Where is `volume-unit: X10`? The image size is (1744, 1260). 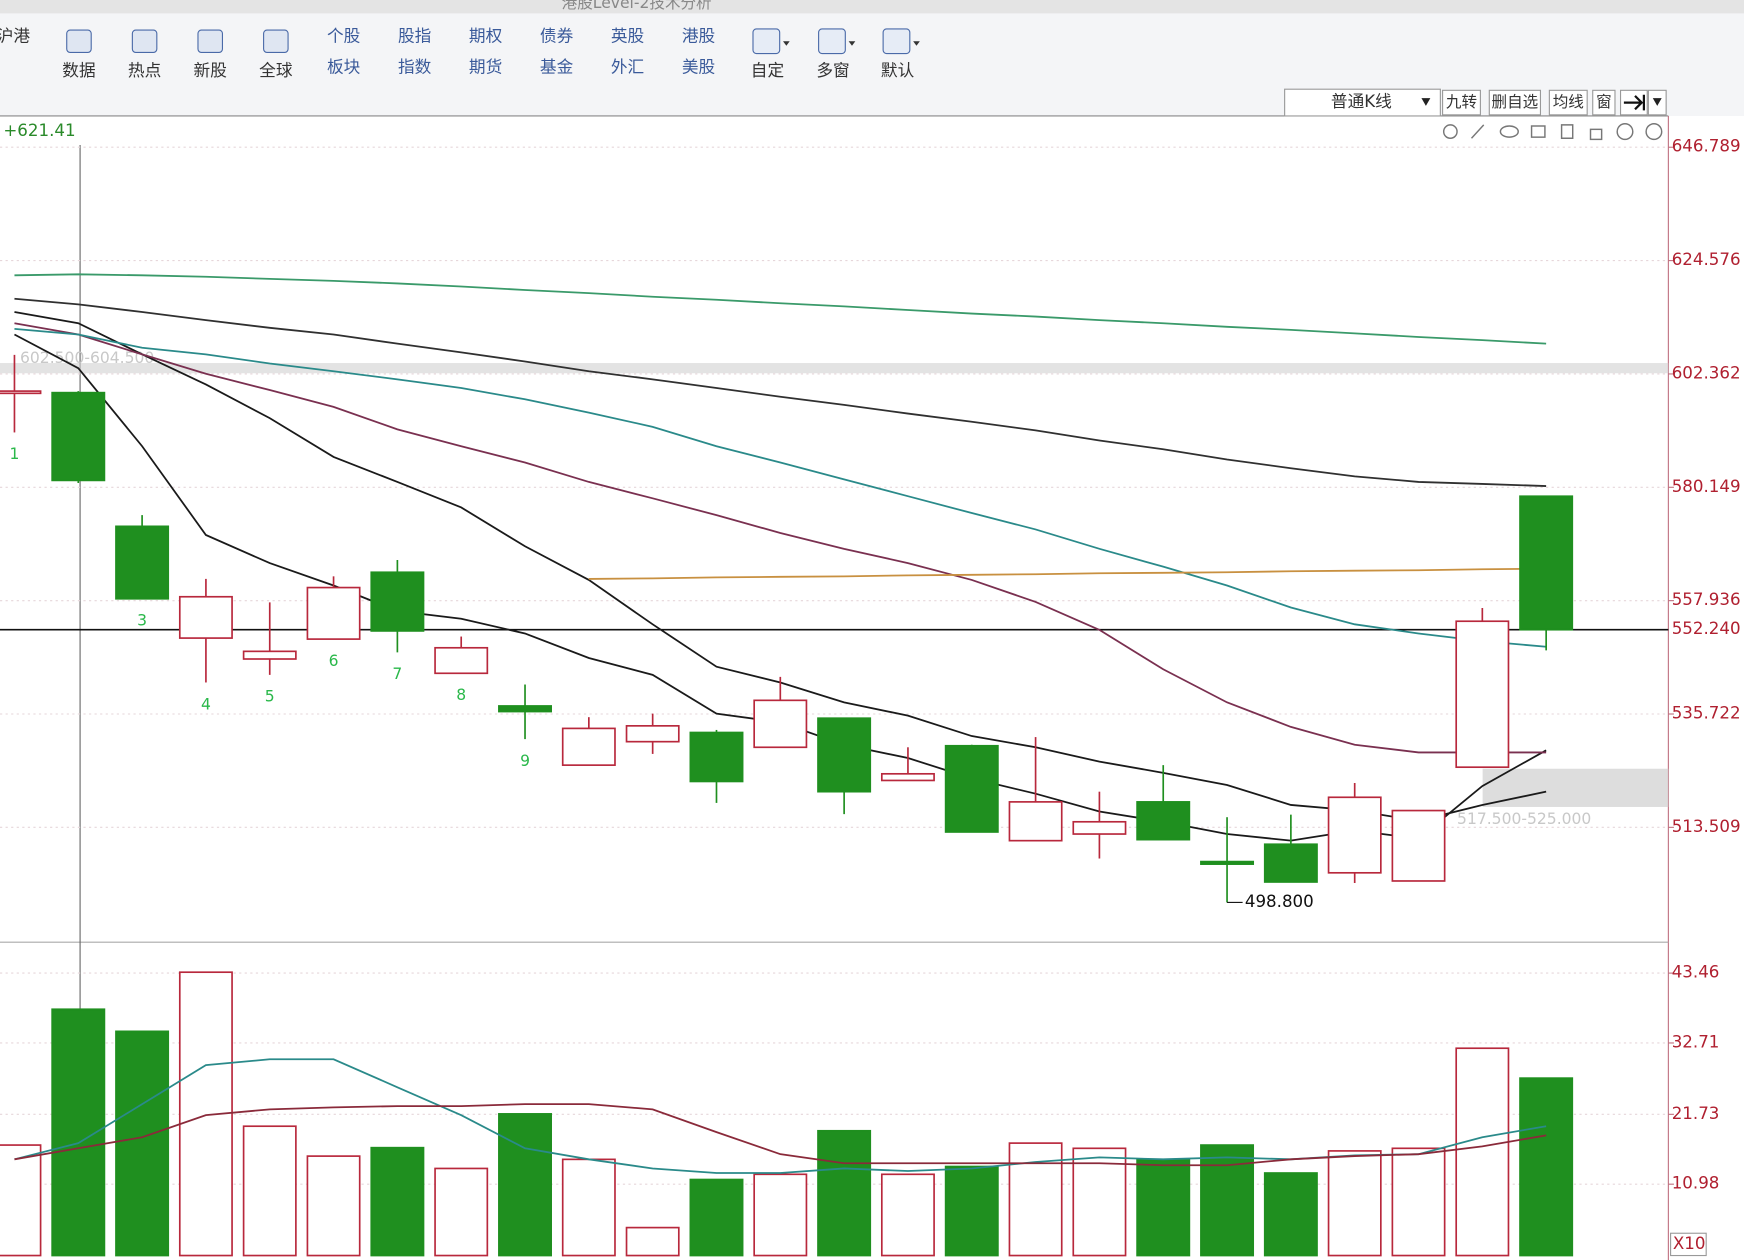
volume-unit: X10 is located at coordinates (1689, 1243).